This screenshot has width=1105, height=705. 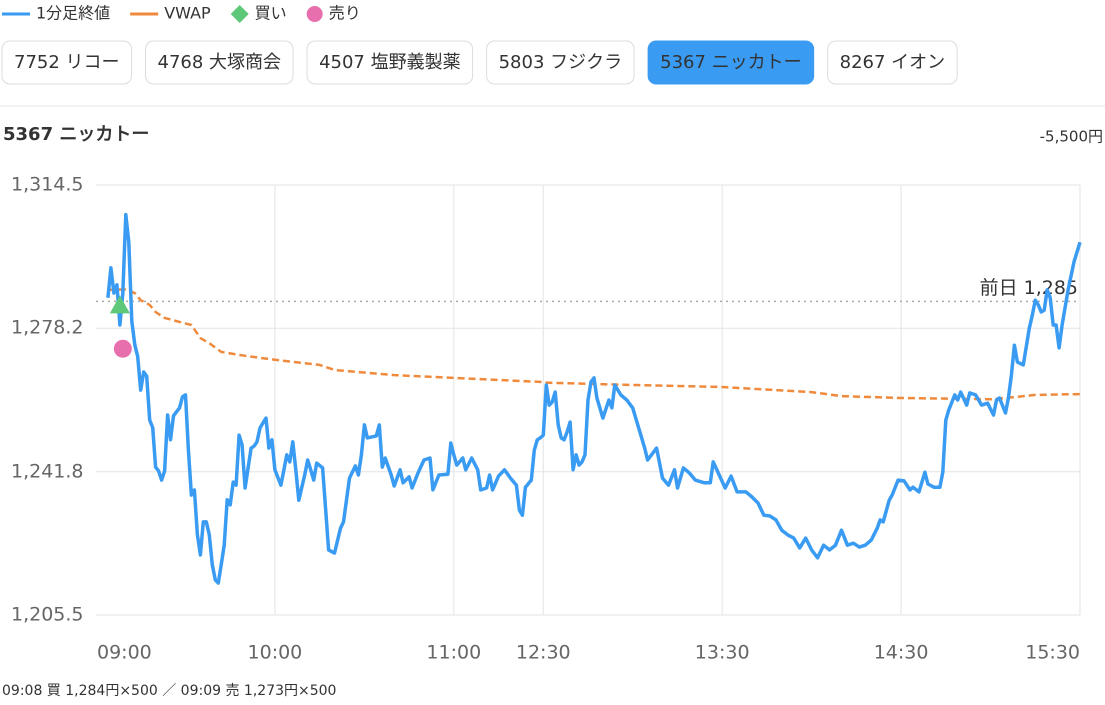 What do you see at coordinates (345, 13) in the screenshot?
I see `legend-label: 売り` at bounding box center [345, 13].